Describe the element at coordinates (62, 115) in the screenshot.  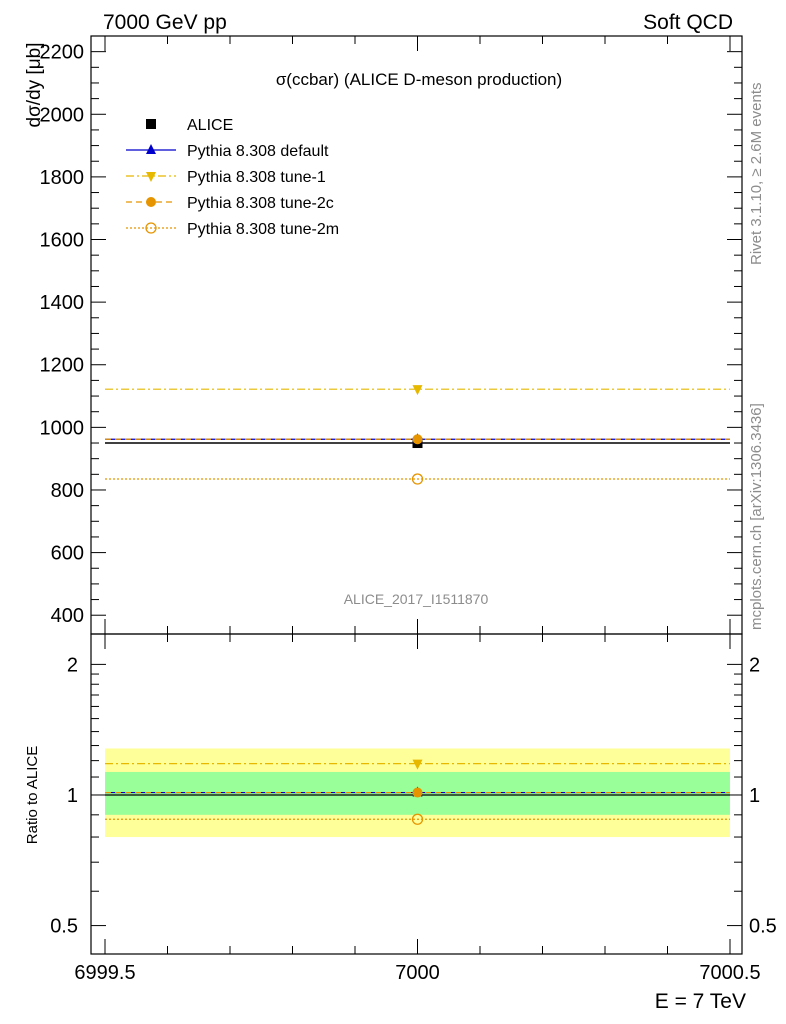
I see `y-tick-label: 2000` at that location.